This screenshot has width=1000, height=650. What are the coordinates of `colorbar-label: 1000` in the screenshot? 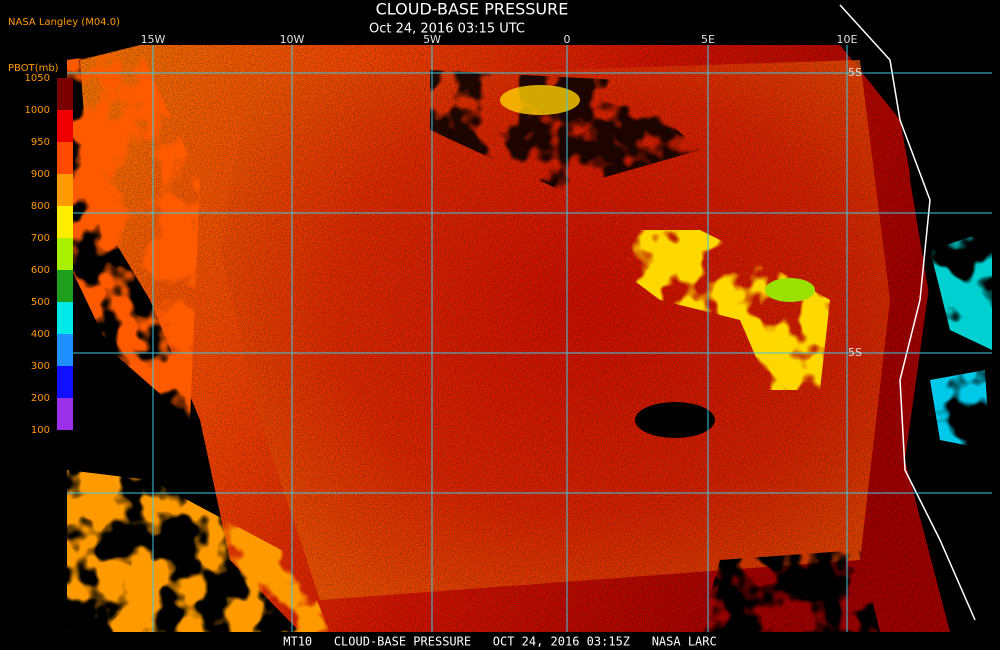 It's located at (37, 110).